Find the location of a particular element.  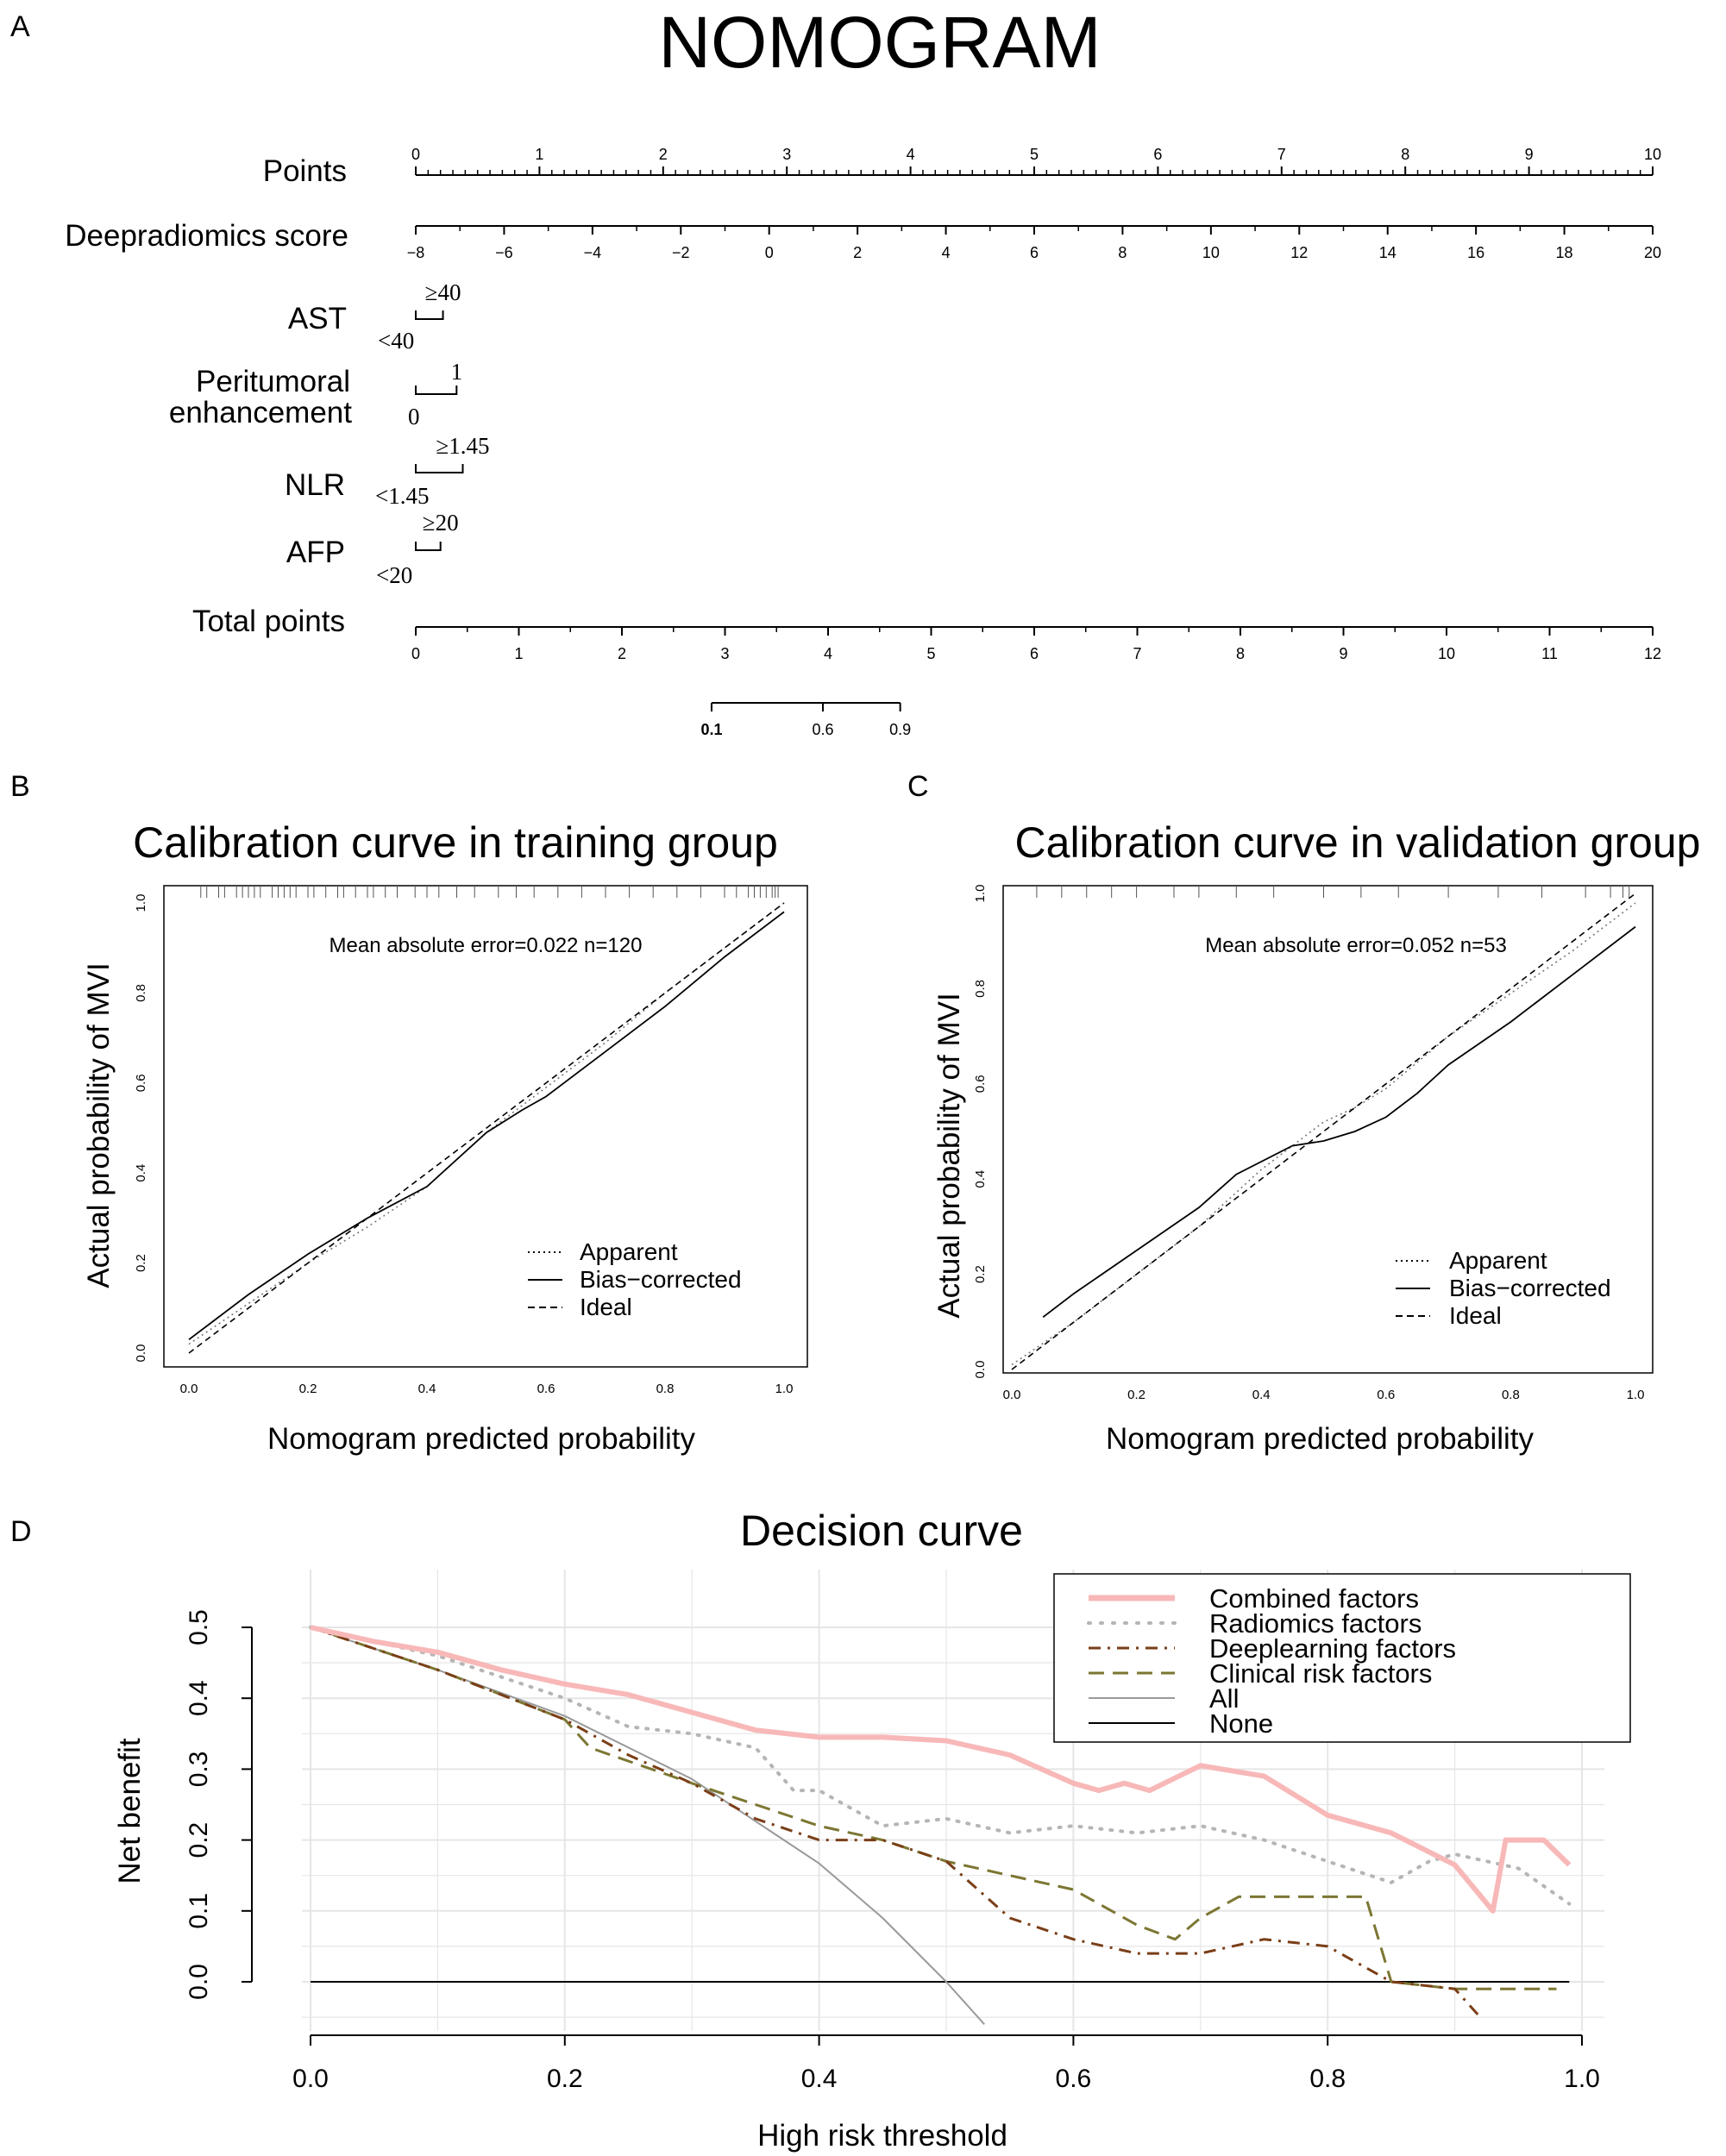

score-label: Deepradiomics score is located at coordinates (207, 236).